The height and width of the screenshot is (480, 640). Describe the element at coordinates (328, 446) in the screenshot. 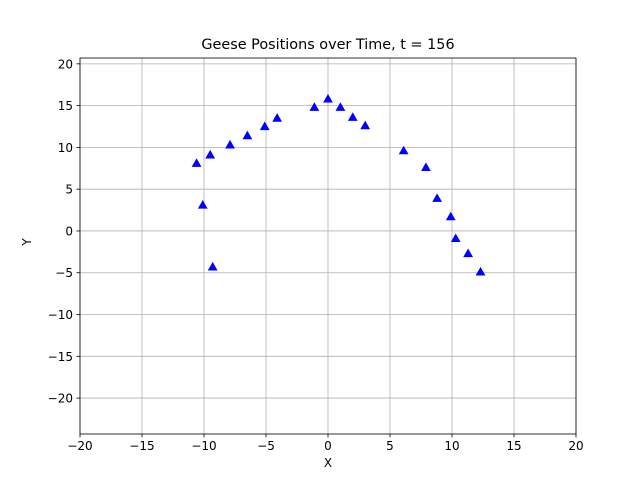

I see `x-tick-label: 0` at that location.